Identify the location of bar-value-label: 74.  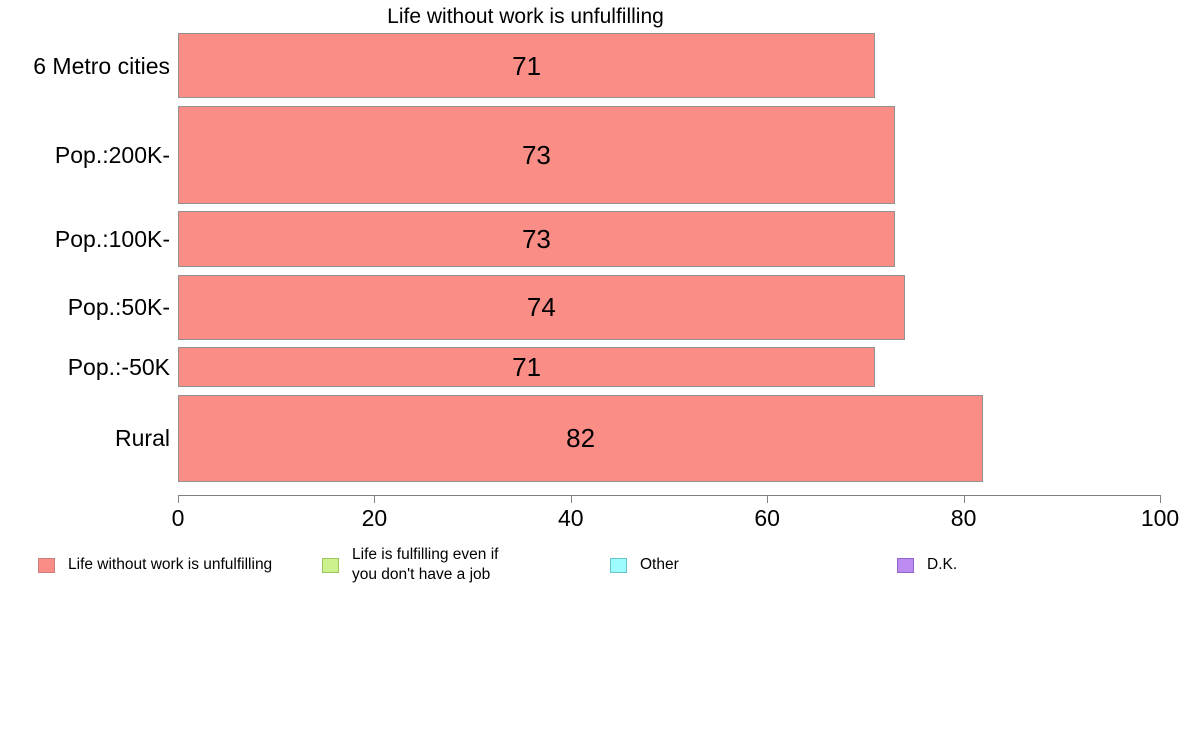
(541, 307).